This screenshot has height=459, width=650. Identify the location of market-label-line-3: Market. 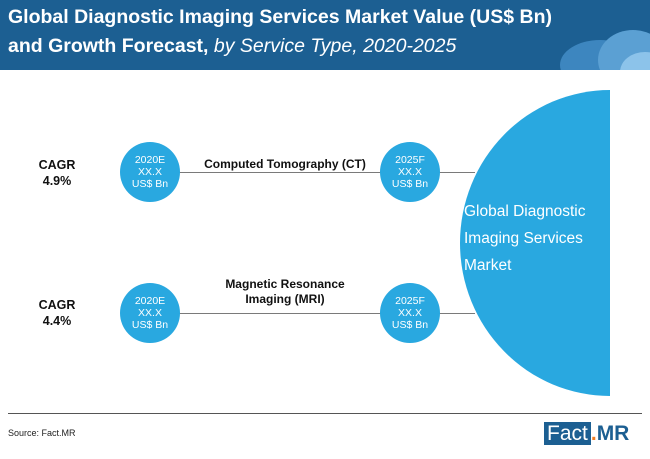
(488, 265).